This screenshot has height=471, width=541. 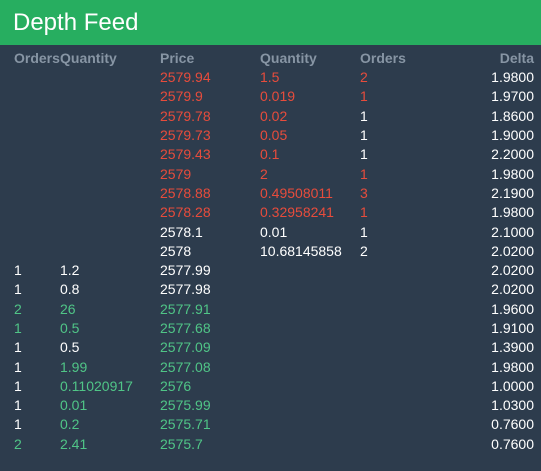 I want to click on bid-quantity-cell: 26, so click(x=68, y=308).